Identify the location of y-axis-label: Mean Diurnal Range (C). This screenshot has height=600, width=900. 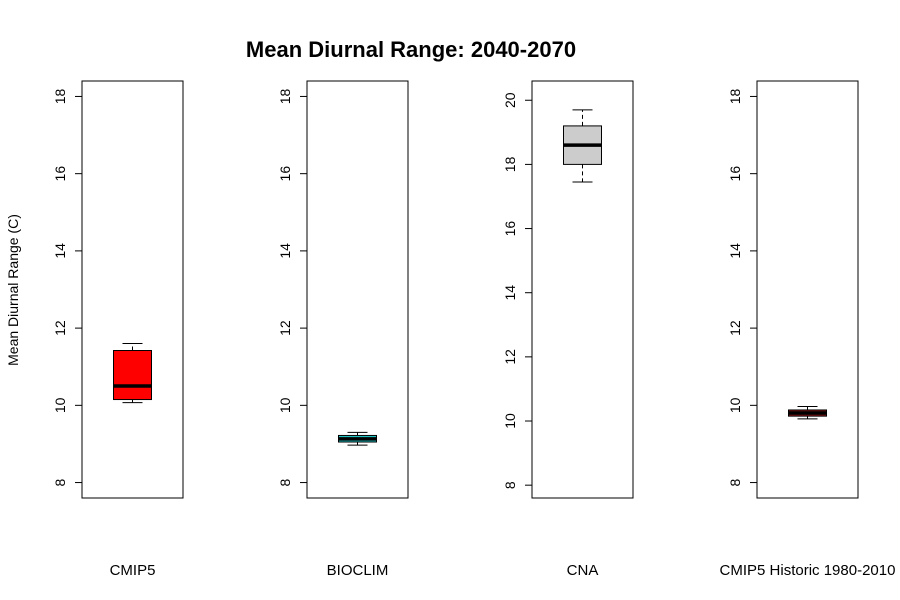
(13, 290).